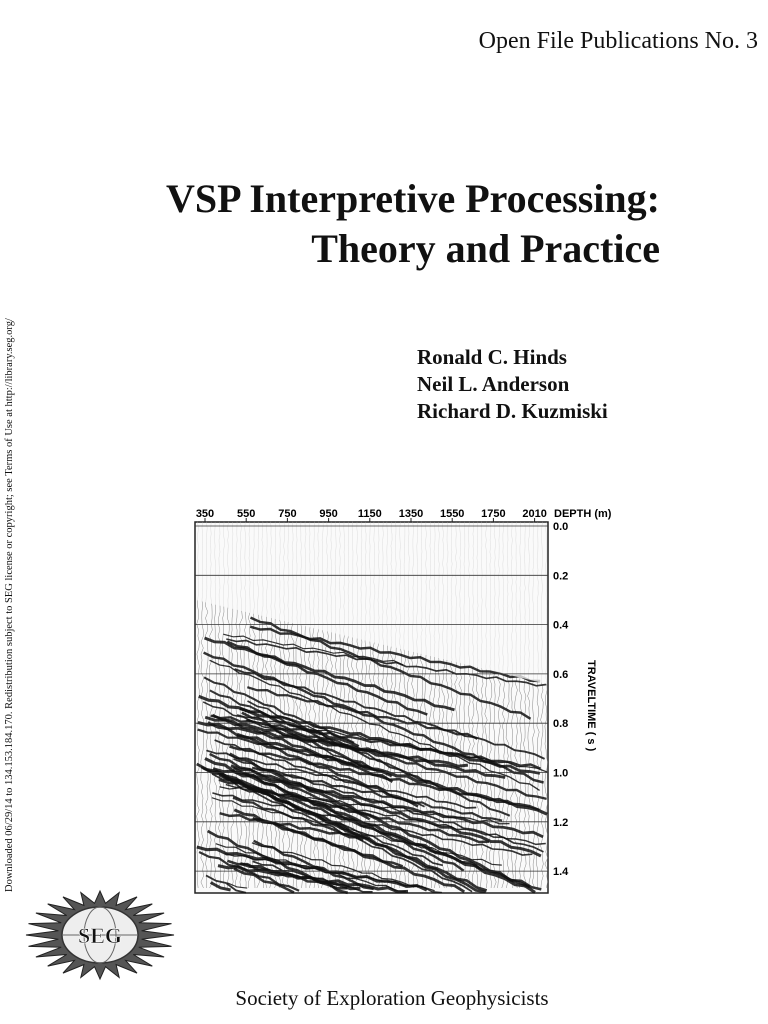 The width and height of the screenshot is (768, 1024). I want to click on depth-label: 950, so click(328, 514).